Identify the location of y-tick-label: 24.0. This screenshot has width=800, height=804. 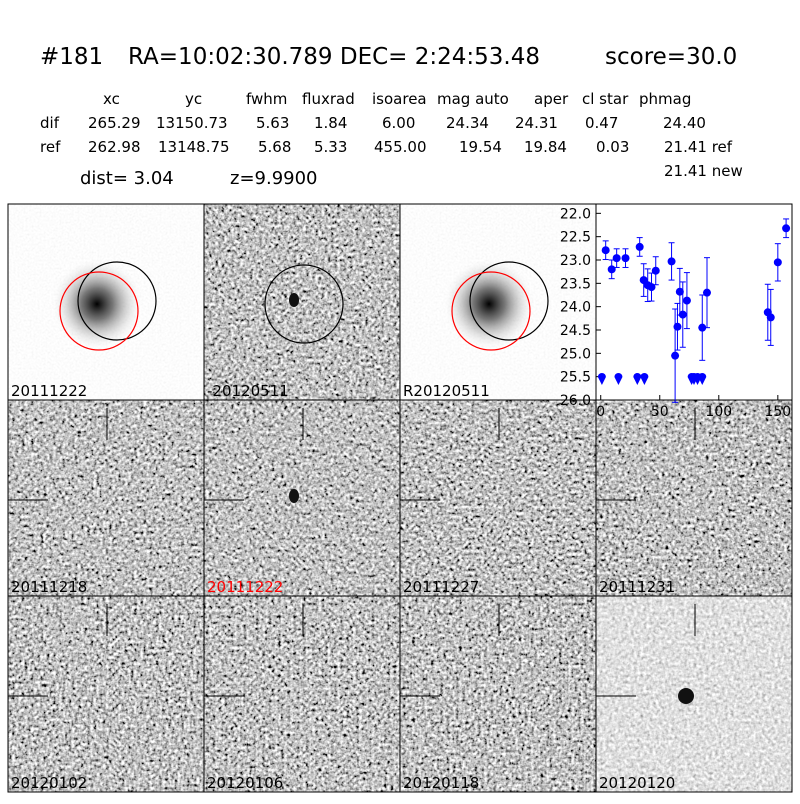
(575, 308).